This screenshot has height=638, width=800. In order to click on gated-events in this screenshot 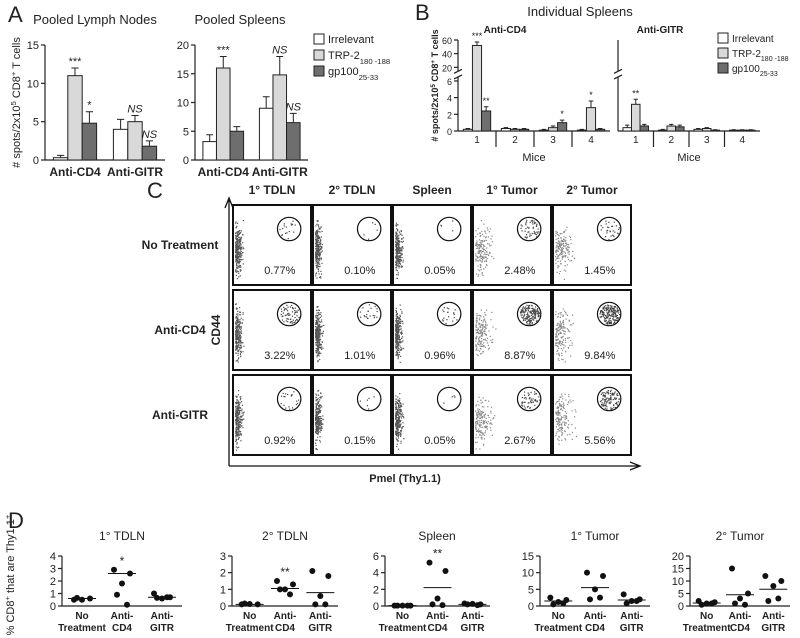, I will do `click(531, 400)`.